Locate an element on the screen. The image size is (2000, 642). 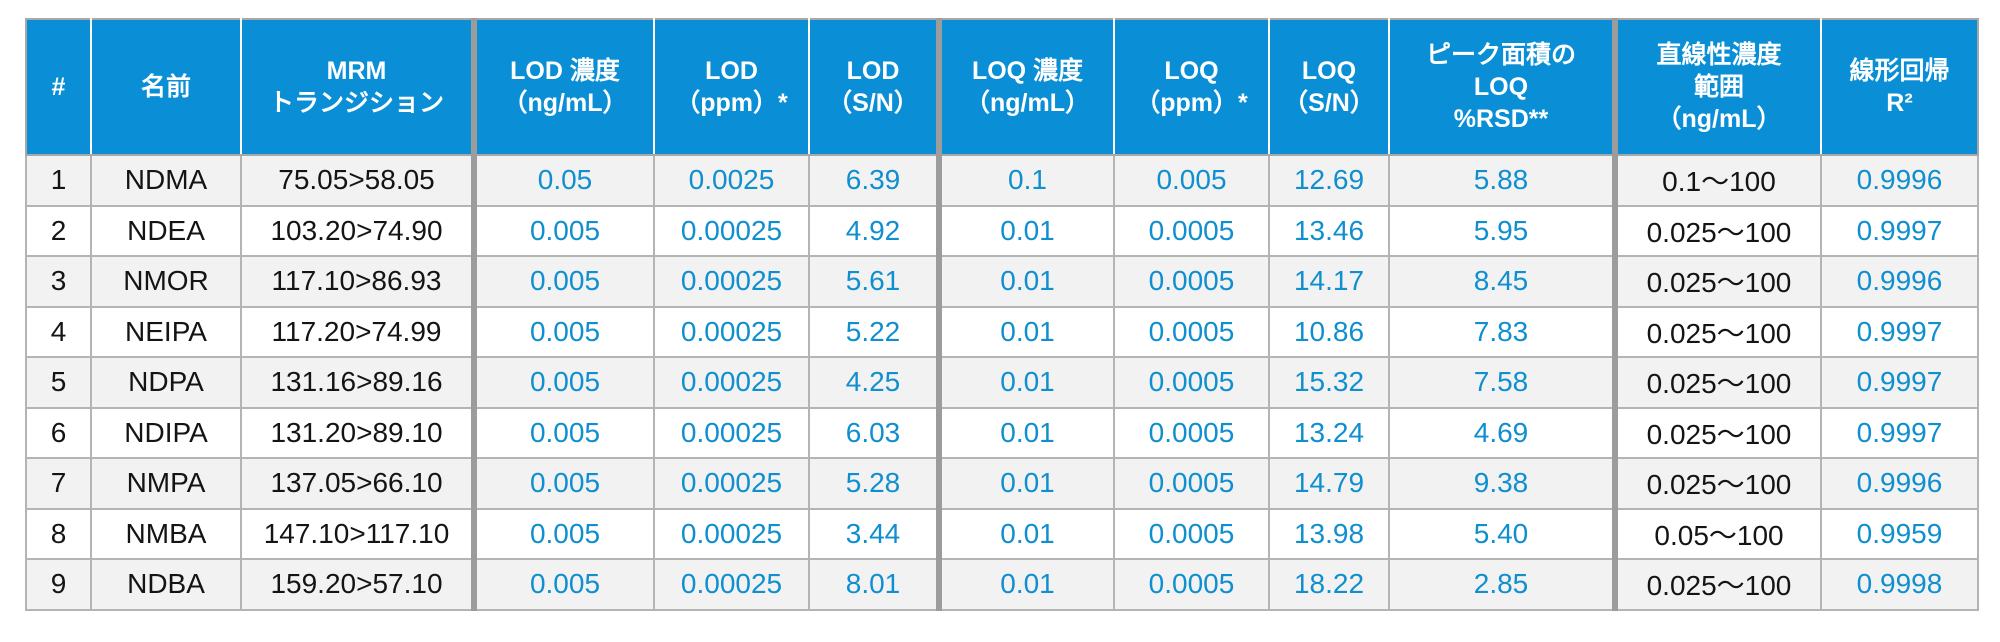
header-mrm-transition: MRM トランジション is located at coordinates (357, 87).